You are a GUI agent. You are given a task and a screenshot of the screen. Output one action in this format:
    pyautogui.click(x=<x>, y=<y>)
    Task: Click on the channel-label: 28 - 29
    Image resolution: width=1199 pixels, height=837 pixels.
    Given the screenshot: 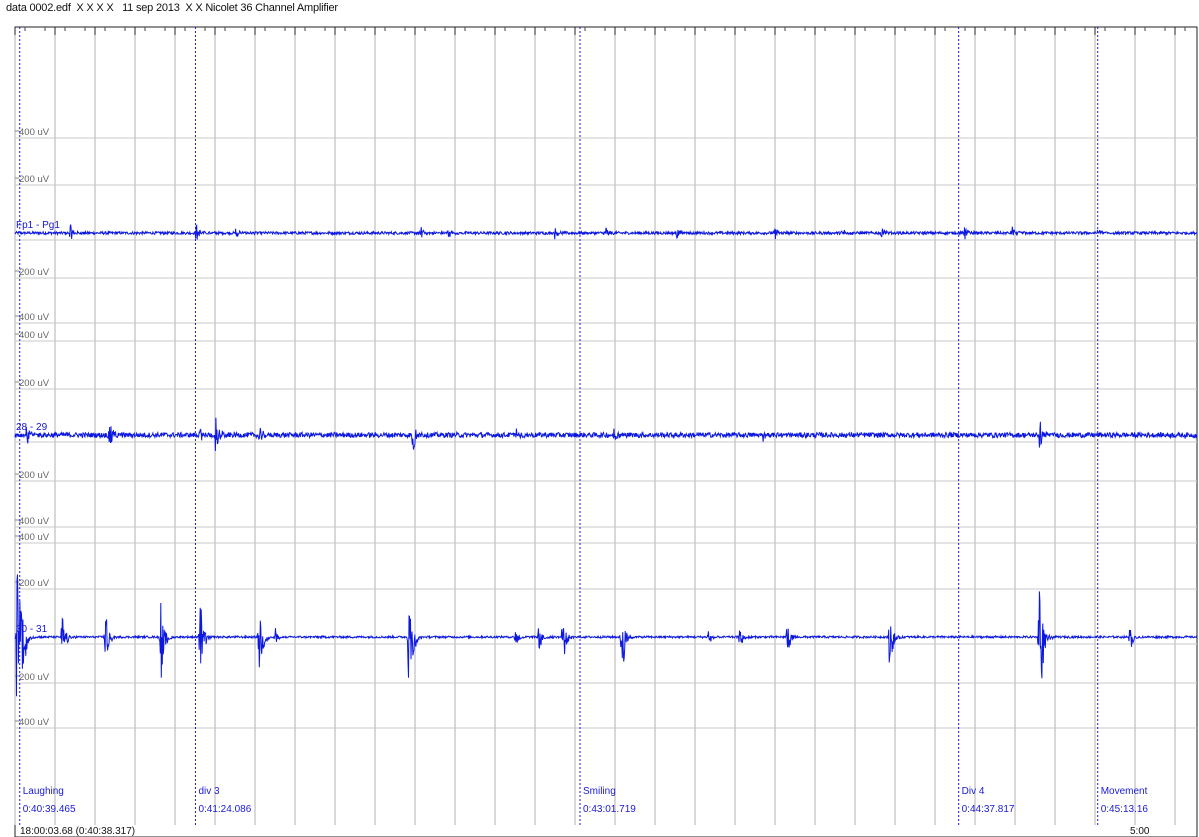 What is the action you would take?
    pyautogui.click(x=32, y=427)
    